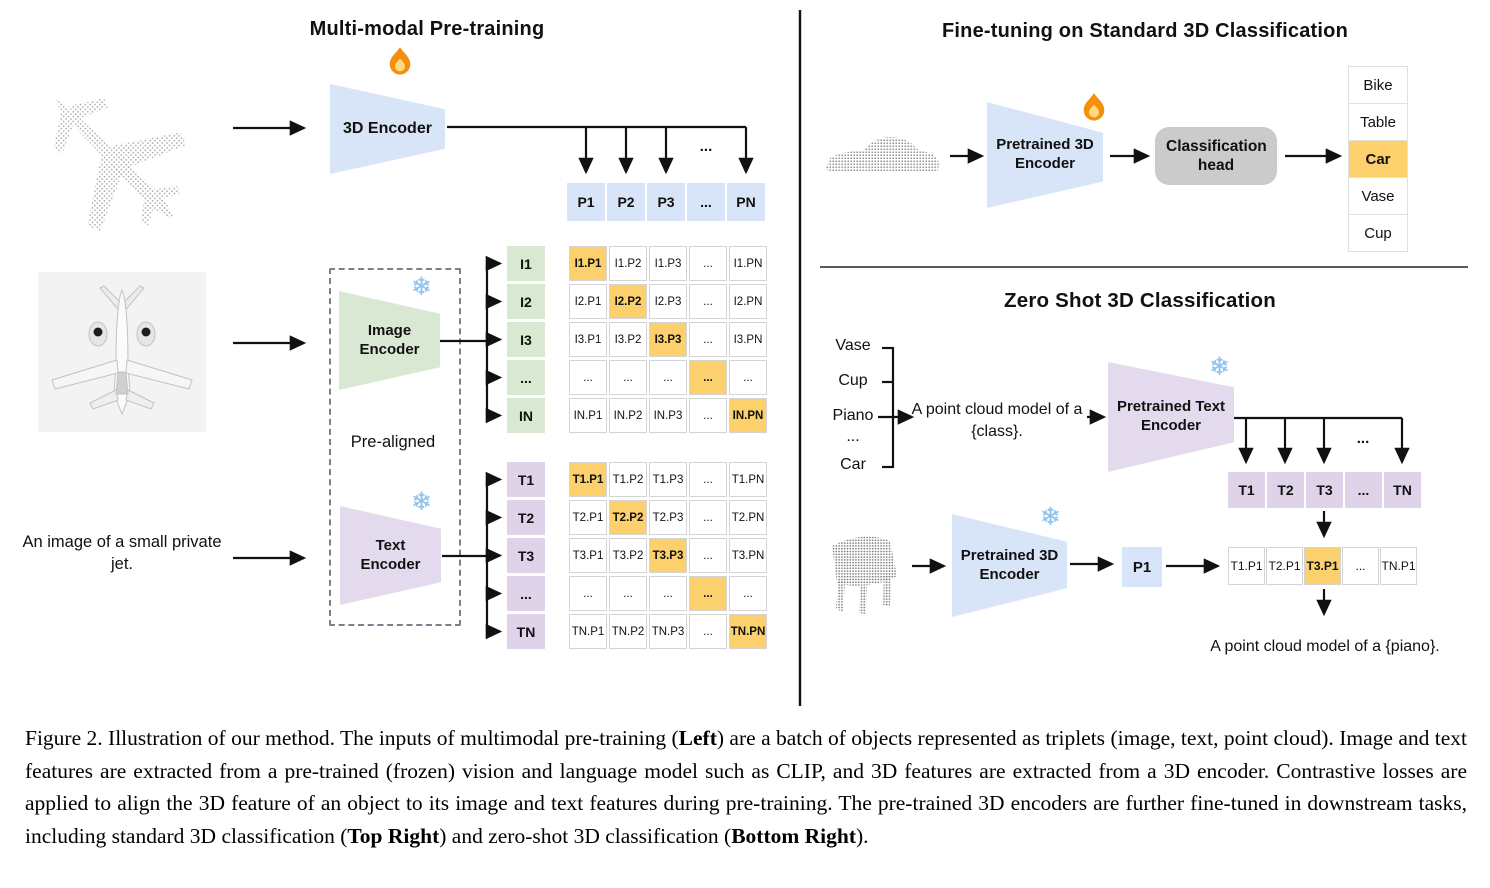 Image resolution: width=1490 pixels, height=888 pixels. Describe the element at coordinates (390, 554) in the screenshot. I see `text-encoder-label: Text Encoder` at that location.